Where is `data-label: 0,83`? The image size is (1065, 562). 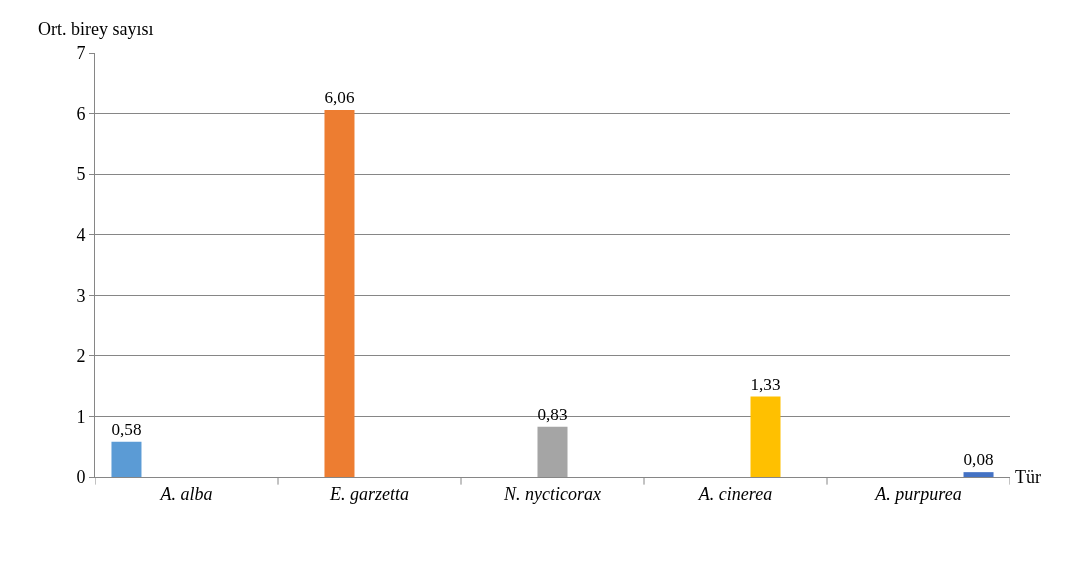
data-label: 0,83 is located at coordinates (552, 414).